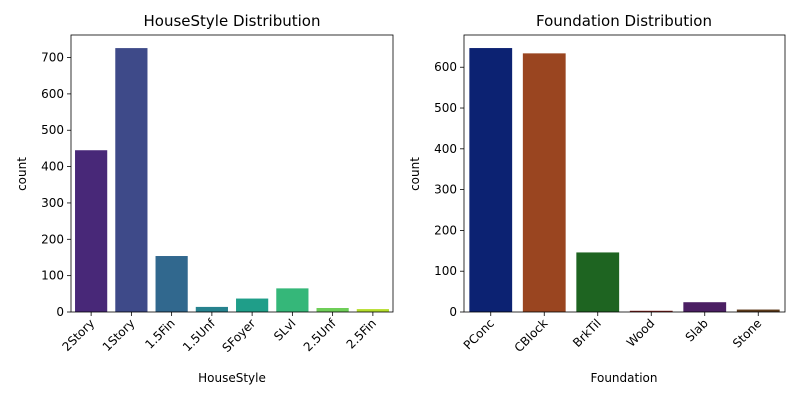 This screenshot has height=400, width=800. What do you see at coordinates (372, 310) in the screenshot?
I see `bar-2-5fin` at bounding box center [372, 310].